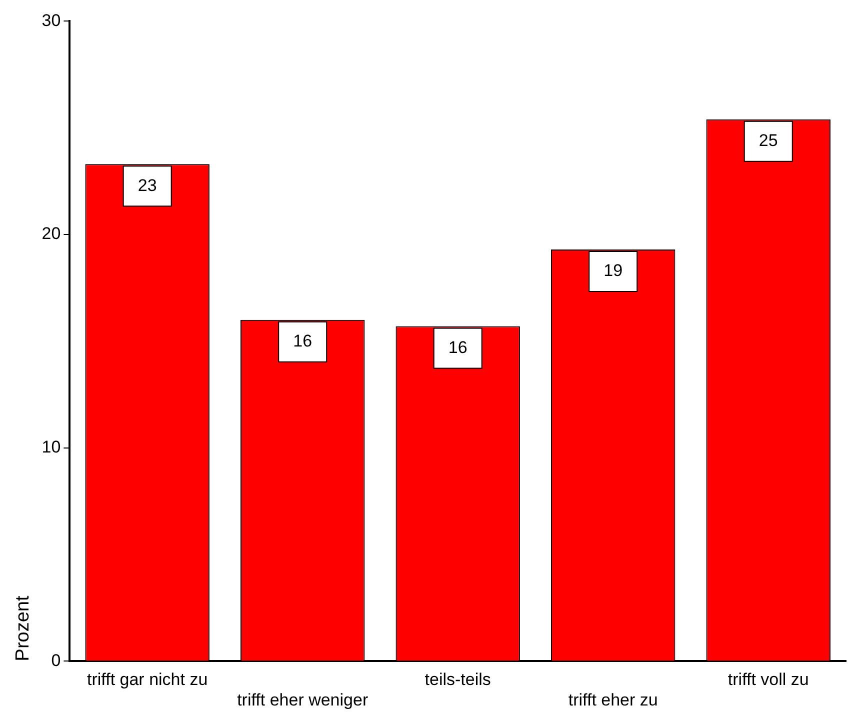 The height and width of the screenshot is (722, 864). Describe the element at coordinates (302, 700) in the screenshot. I see `x-tick-label: trifft eher weniger` at that location.